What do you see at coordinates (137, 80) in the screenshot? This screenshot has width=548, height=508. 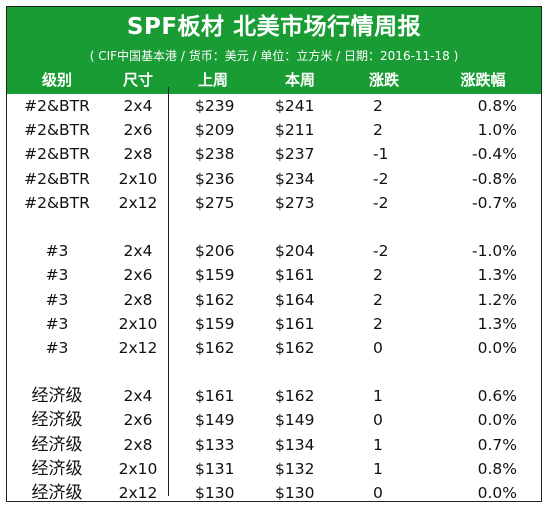 I see `column-header-size: 尺寸` at bounding box center [137, 80].